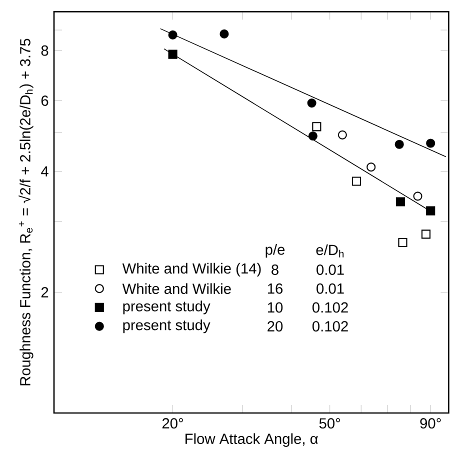  What do you see at coordinates (26, 212) in the screenshot?
I see `y-axis-title: Roughness Function, R$_{e}$$^{+}$ = √2/f + 2.5ln(2e/D$_{h}$) + 3.75` at bounding box center [26, 212].